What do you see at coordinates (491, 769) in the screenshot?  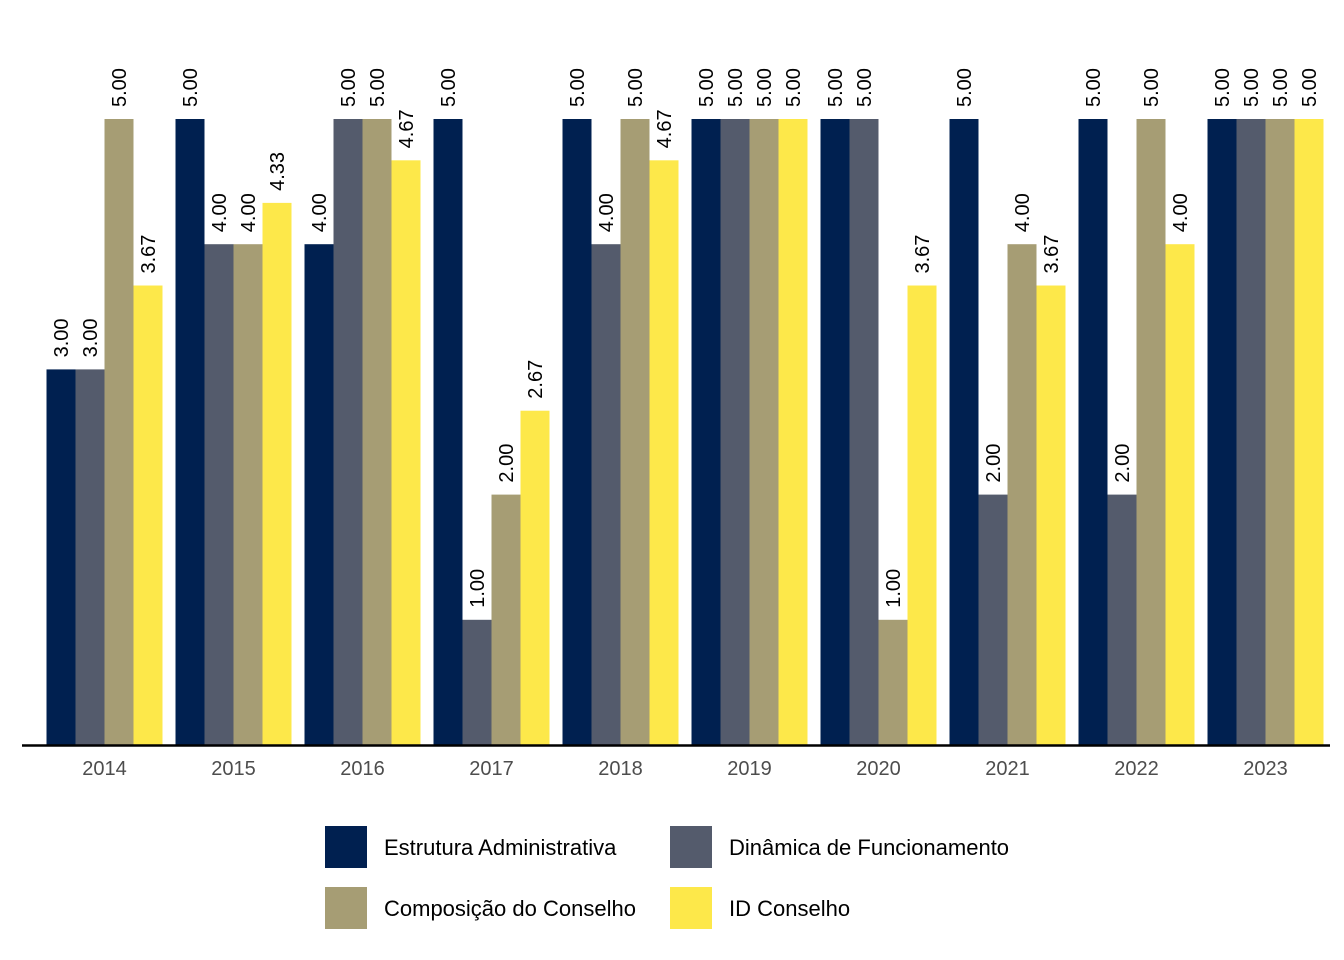 I see `x-tick-label: 2017` at bounding box center [491, 769].